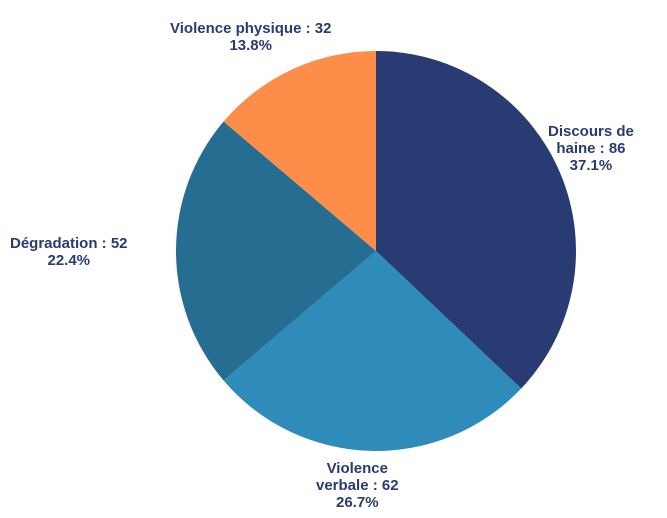 The image size is (667, 518). I want to click on label-discours-de-haine-line1: Discours de, so click(591, 131).